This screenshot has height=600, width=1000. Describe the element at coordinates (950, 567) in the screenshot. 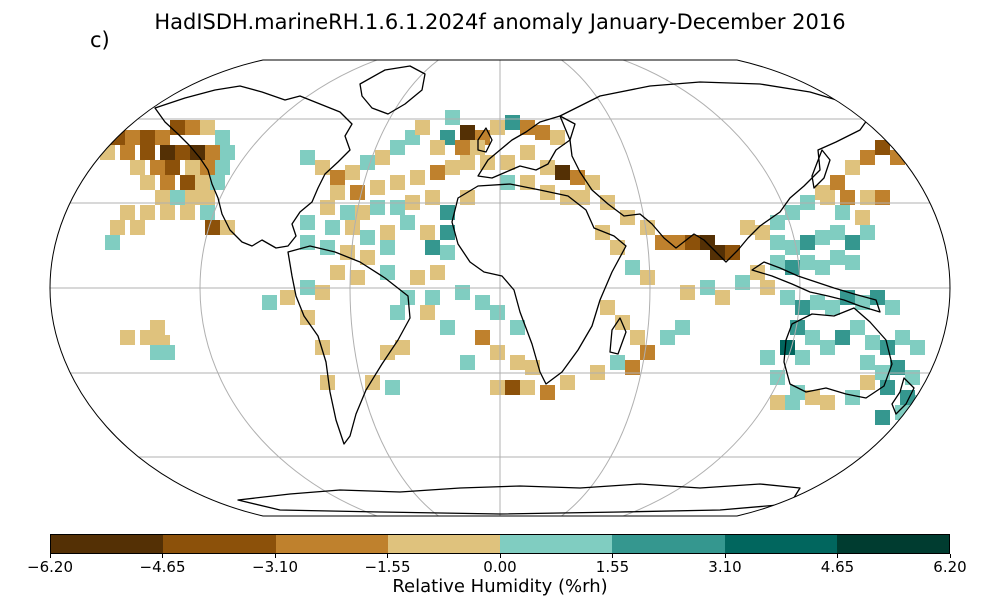

I see `colorbar-tick-label: 6.20` at that location.